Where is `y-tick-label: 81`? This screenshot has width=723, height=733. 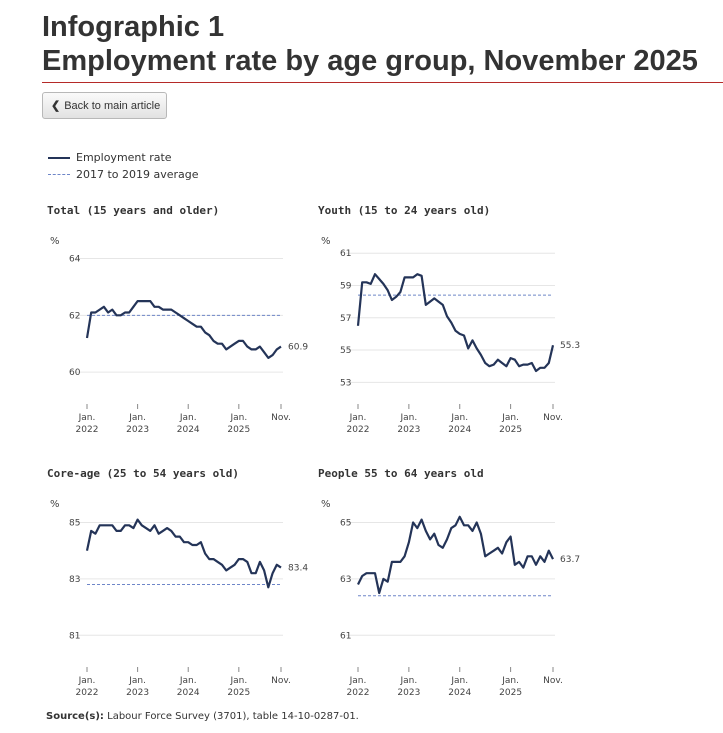
y-tick-label: 81 is located at coordinates (74, 636).